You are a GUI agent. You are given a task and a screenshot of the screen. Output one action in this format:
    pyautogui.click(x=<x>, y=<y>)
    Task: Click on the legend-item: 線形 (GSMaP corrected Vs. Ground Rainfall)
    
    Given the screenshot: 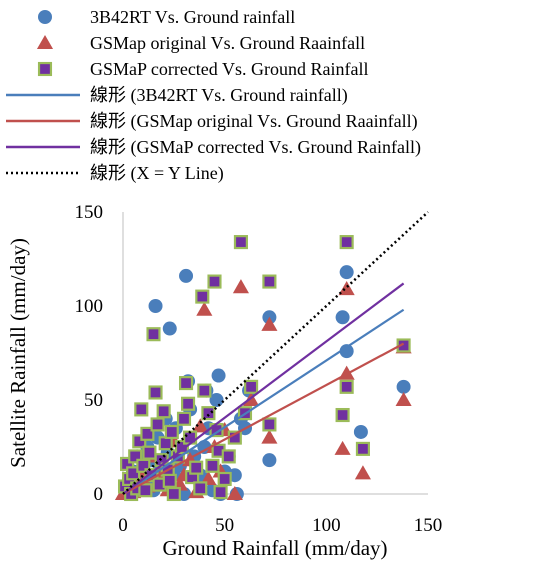 What is the action you would take?
    pyautogui.click(x=213, y=147)
    